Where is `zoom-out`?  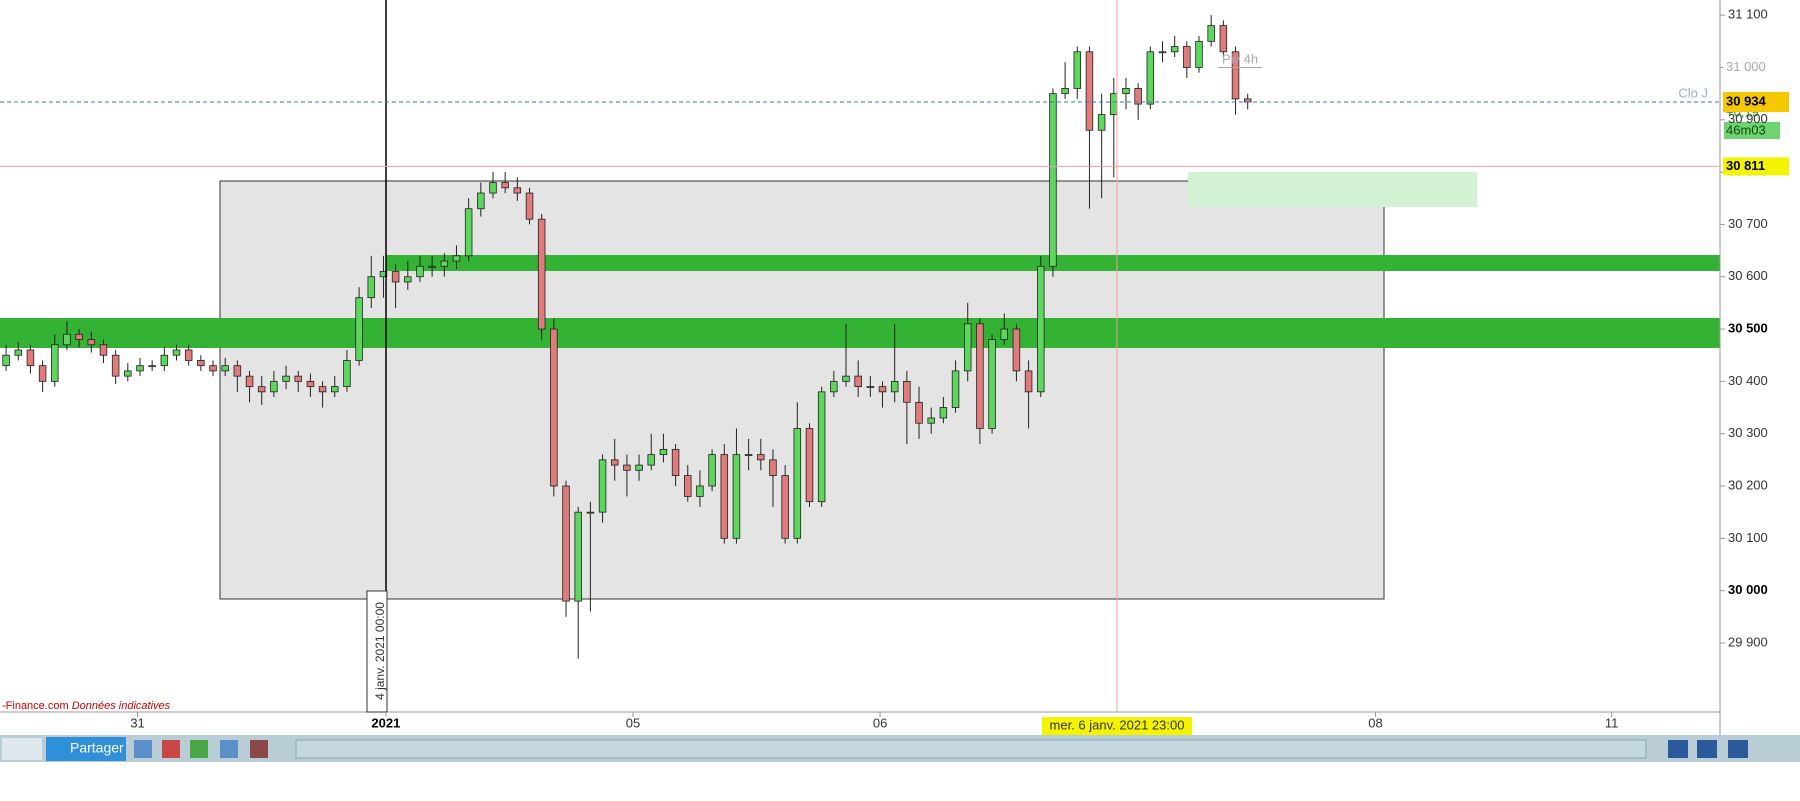
zoom-out is located at coordinates (1707, 749).